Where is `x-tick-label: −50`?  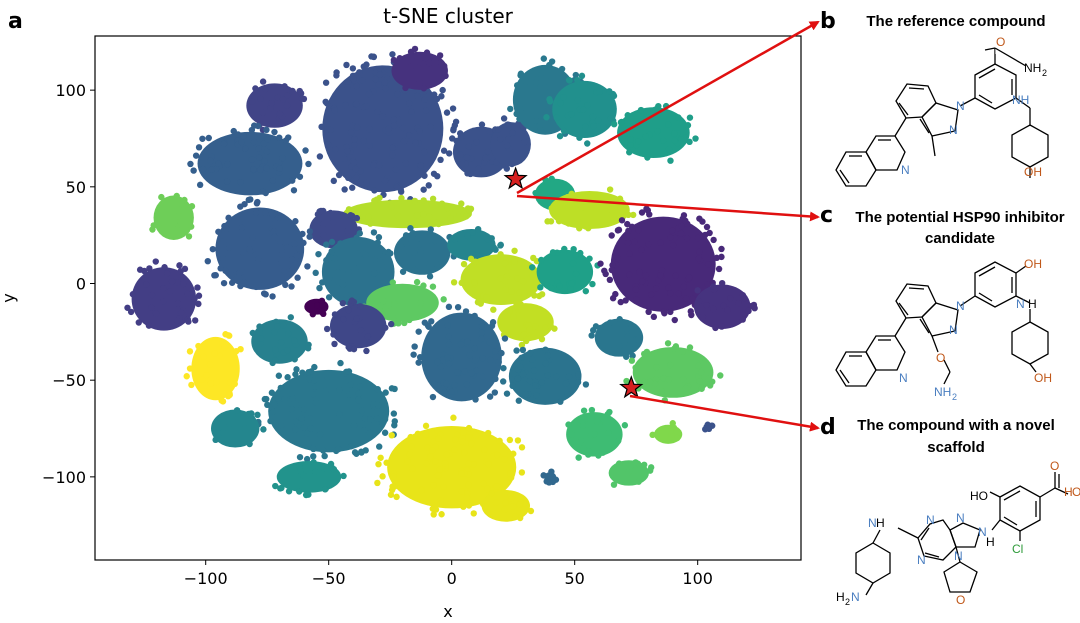
x-tick-label: −50 is located at coordinates (329, 578).